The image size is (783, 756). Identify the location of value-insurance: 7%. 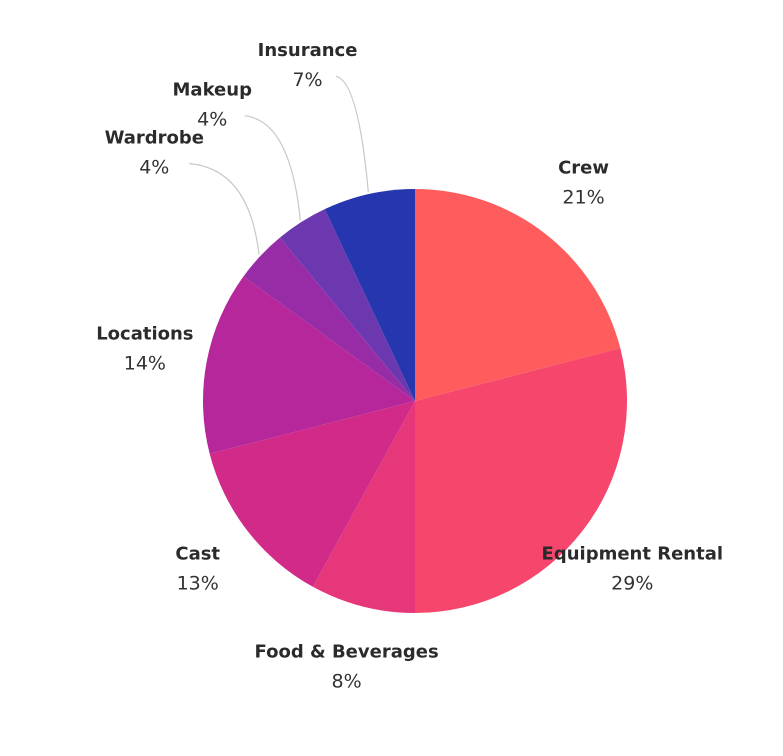
(307, 80).